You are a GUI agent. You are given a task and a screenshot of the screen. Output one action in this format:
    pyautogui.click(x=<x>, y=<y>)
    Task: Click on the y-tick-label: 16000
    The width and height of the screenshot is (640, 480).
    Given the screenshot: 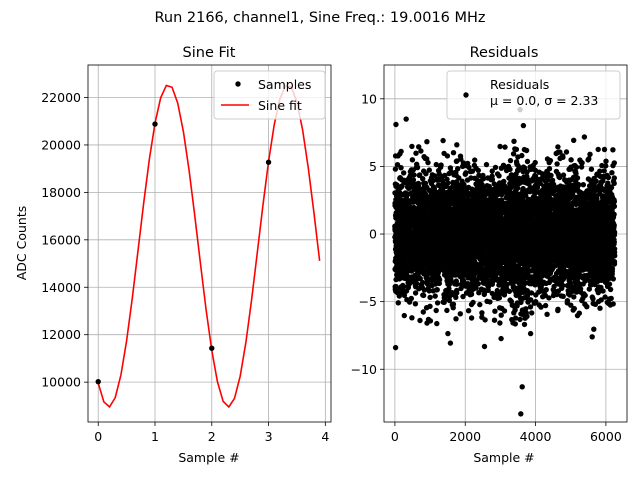 What is the action you would take?
    pyautogui.click(x=61, y=239)
    